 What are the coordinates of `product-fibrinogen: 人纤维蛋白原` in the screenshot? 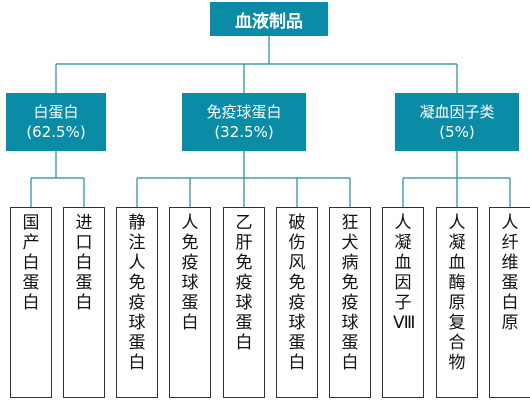 It's located at (509, 302).